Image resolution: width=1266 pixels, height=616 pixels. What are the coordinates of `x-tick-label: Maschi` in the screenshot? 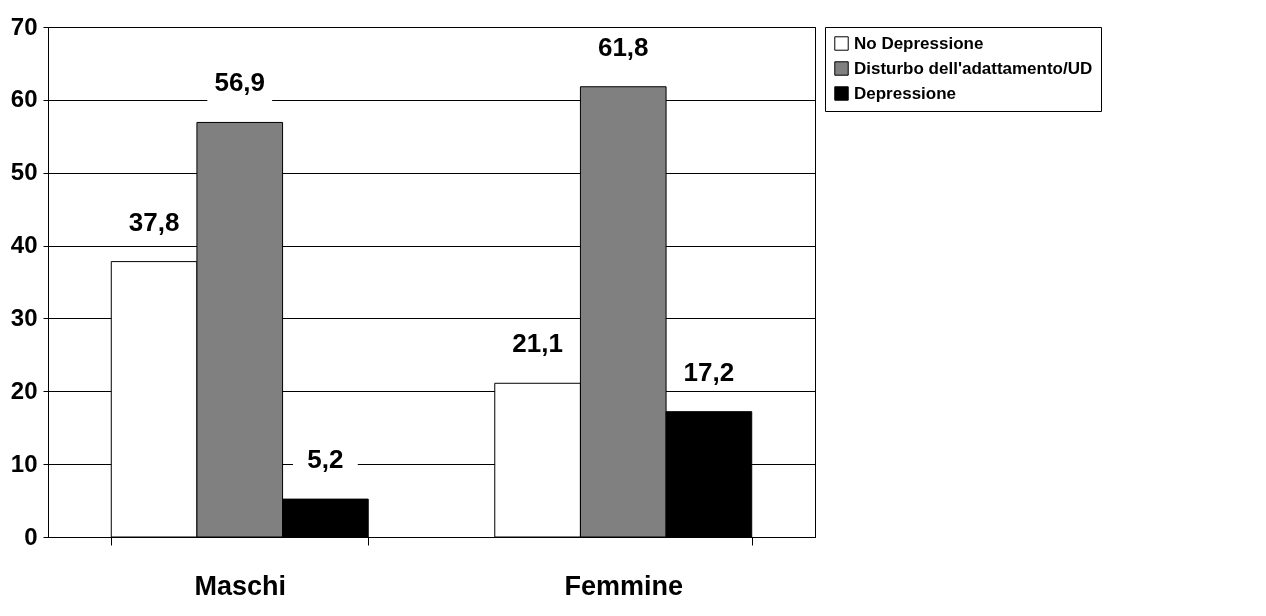 It's located at (240, 585).